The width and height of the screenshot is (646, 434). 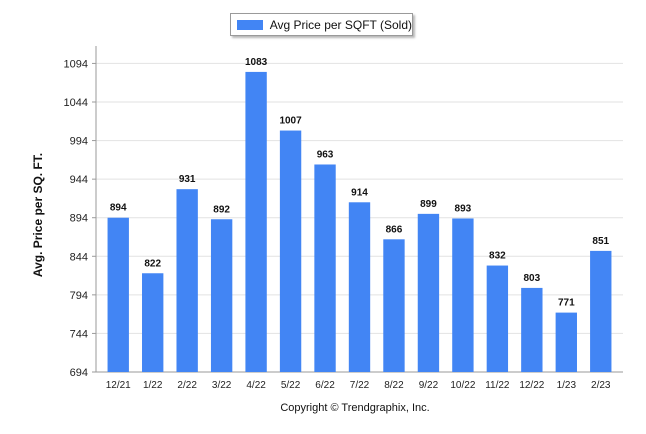 I want to click on data-label: 1007, so click(x=290, y=121).